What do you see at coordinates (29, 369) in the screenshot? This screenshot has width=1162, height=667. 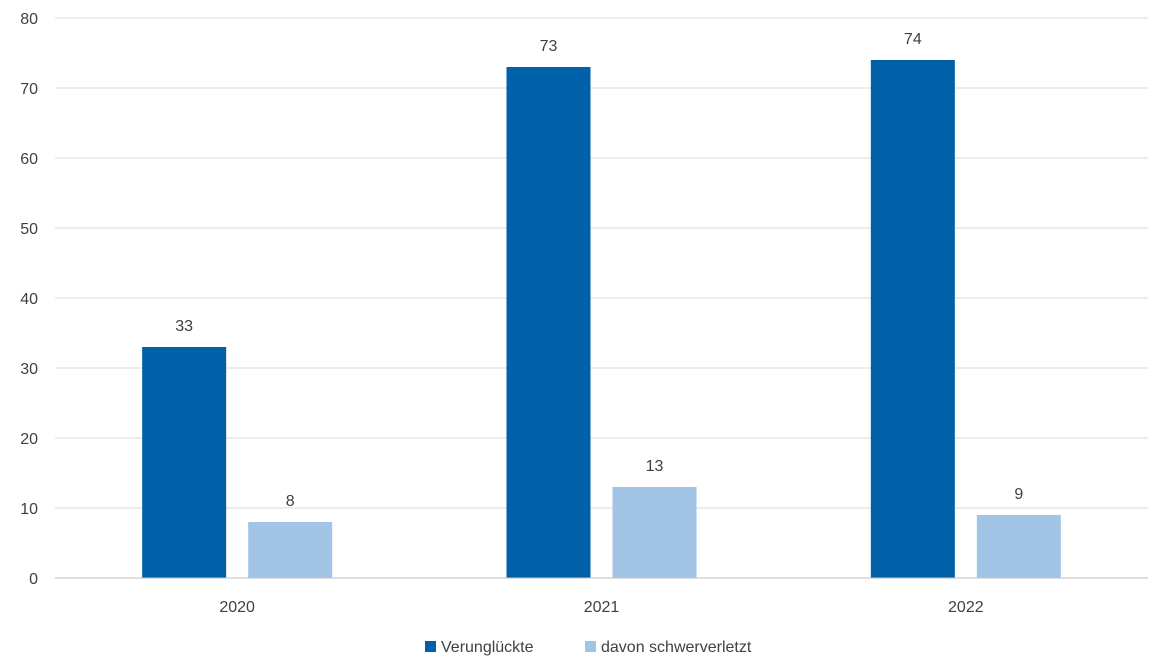 I see `y-tick-label: 30` at bounding box center [29, 369].